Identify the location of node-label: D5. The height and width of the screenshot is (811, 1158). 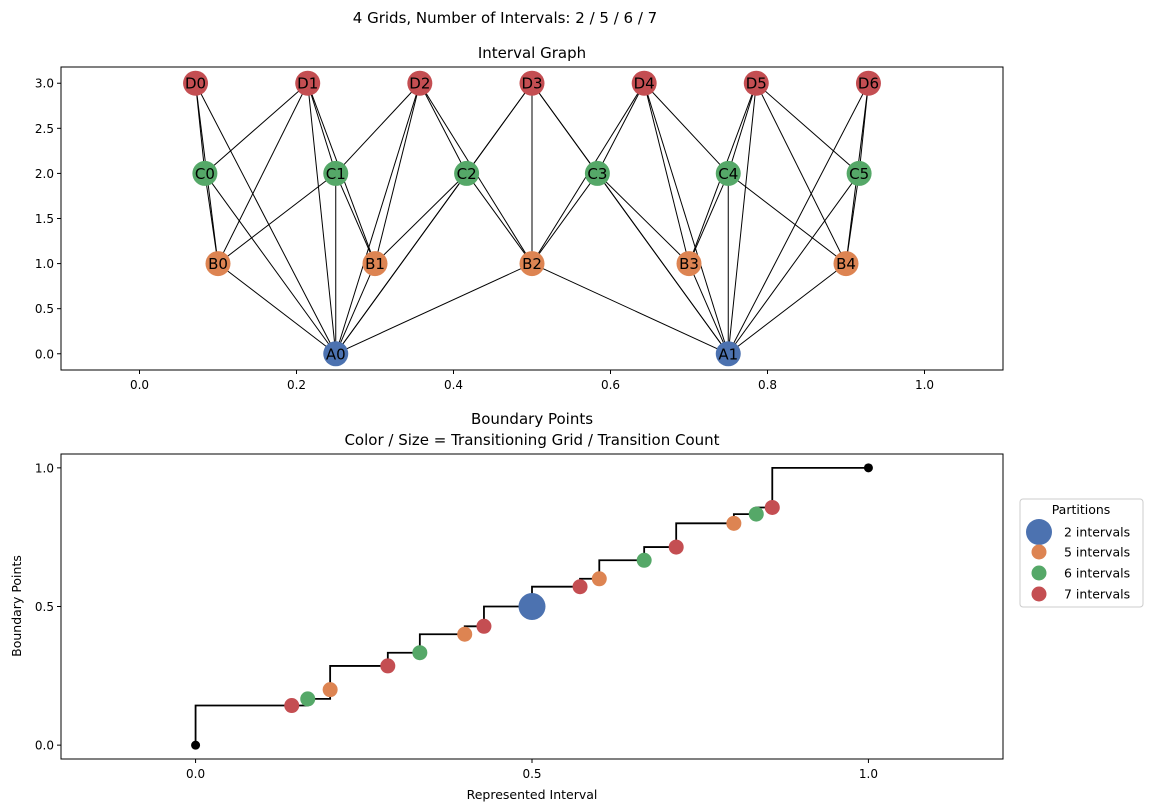
(756, 84).